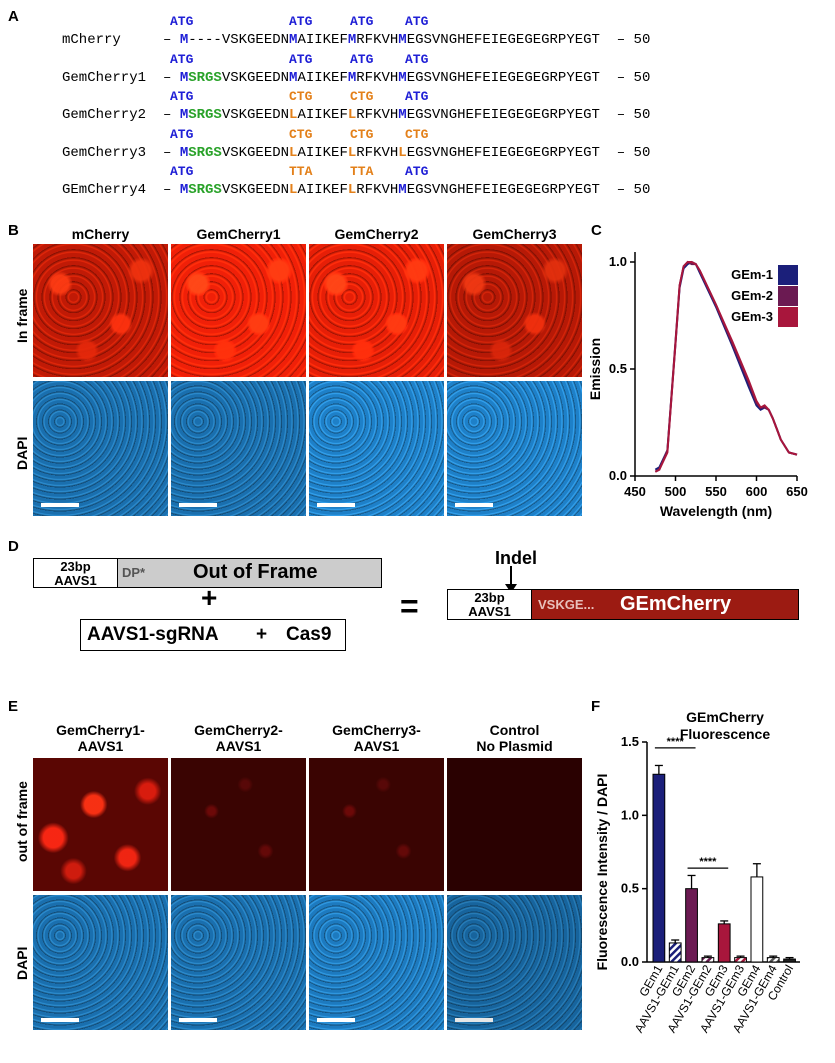 This screenshot has height=1063, width=835. Describe the element at coordinates (238, 310) in the screenshot. I see `micrograph-gemcherry1-in-frame` at that location.